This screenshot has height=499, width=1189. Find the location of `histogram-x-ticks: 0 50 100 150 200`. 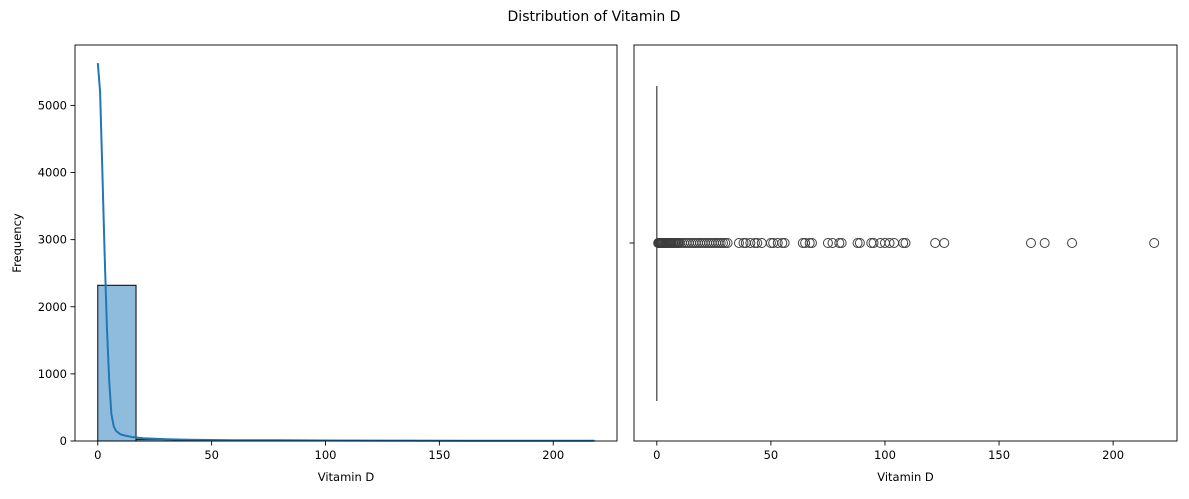

histogram-x-ticks: 0 50 100 150 200 is located at coordinates (329, 451).